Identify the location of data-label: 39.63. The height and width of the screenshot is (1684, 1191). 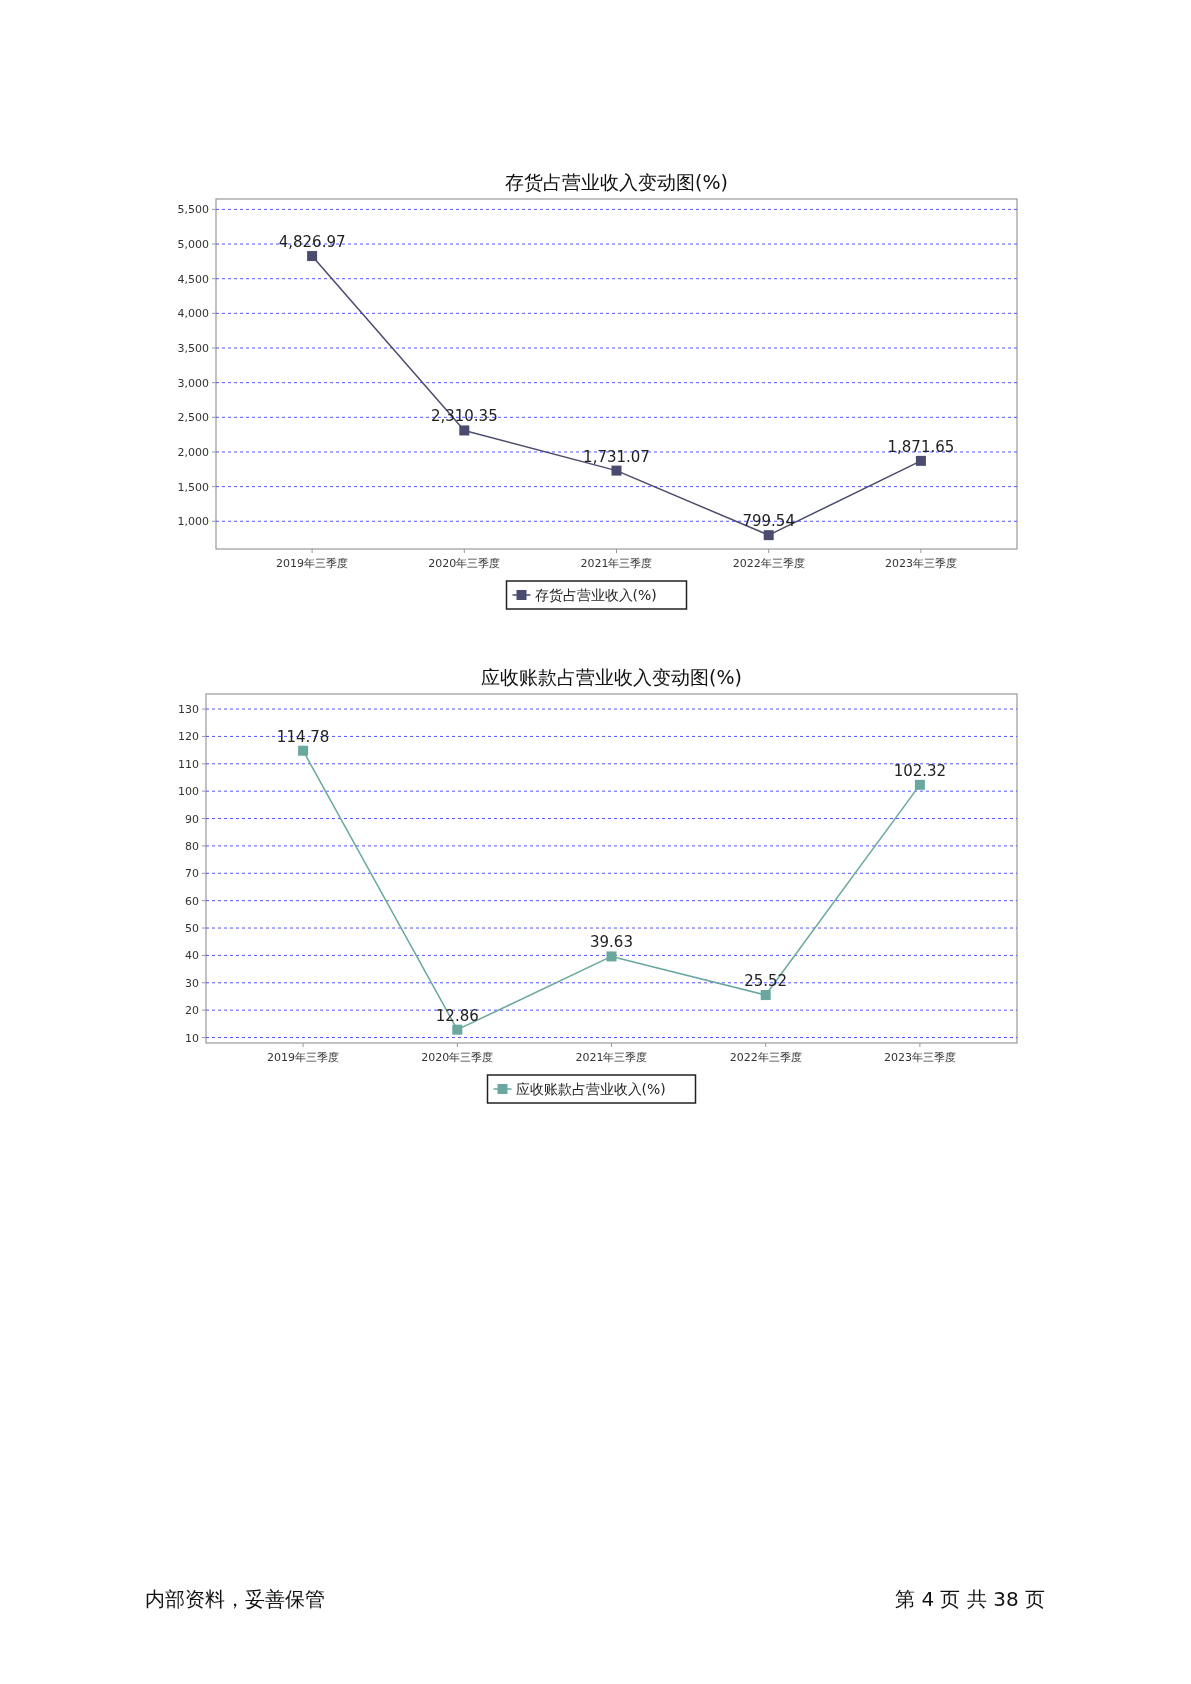
(611, 942).